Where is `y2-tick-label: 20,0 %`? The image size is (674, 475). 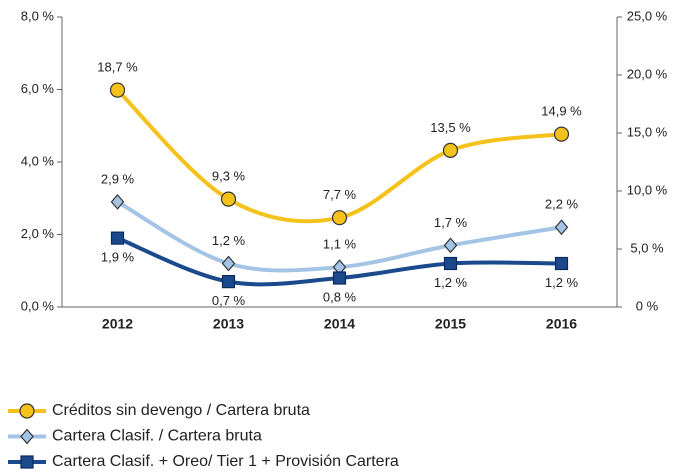 y2-tick-label: 20,0 % is located at coordinates (647, 73).